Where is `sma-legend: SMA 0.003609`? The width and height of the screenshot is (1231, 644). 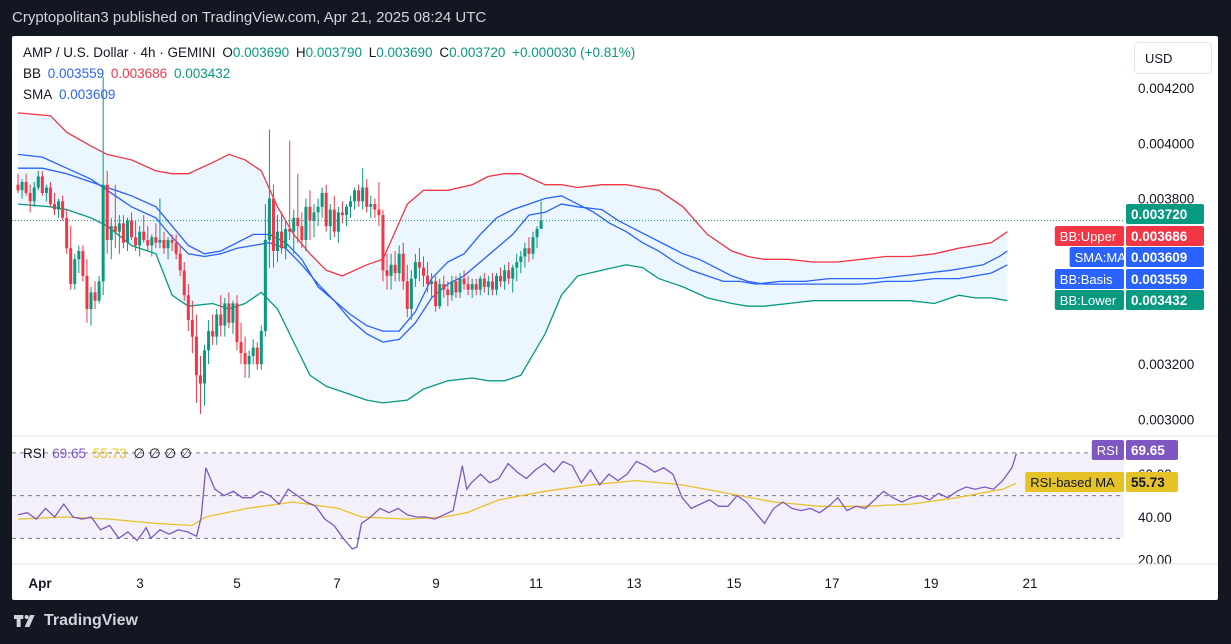 sma-legend: SMA 0.003609 is located at coordinates (70, 94).